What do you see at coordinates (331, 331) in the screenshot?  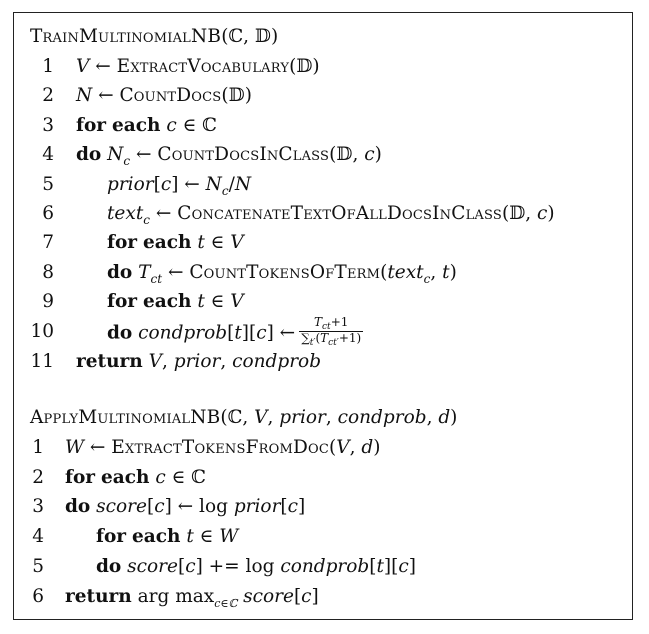 I see `condprob-fraction: Tct+1 ∑t′(Tct′+1)` at bounding box center [331, 331].